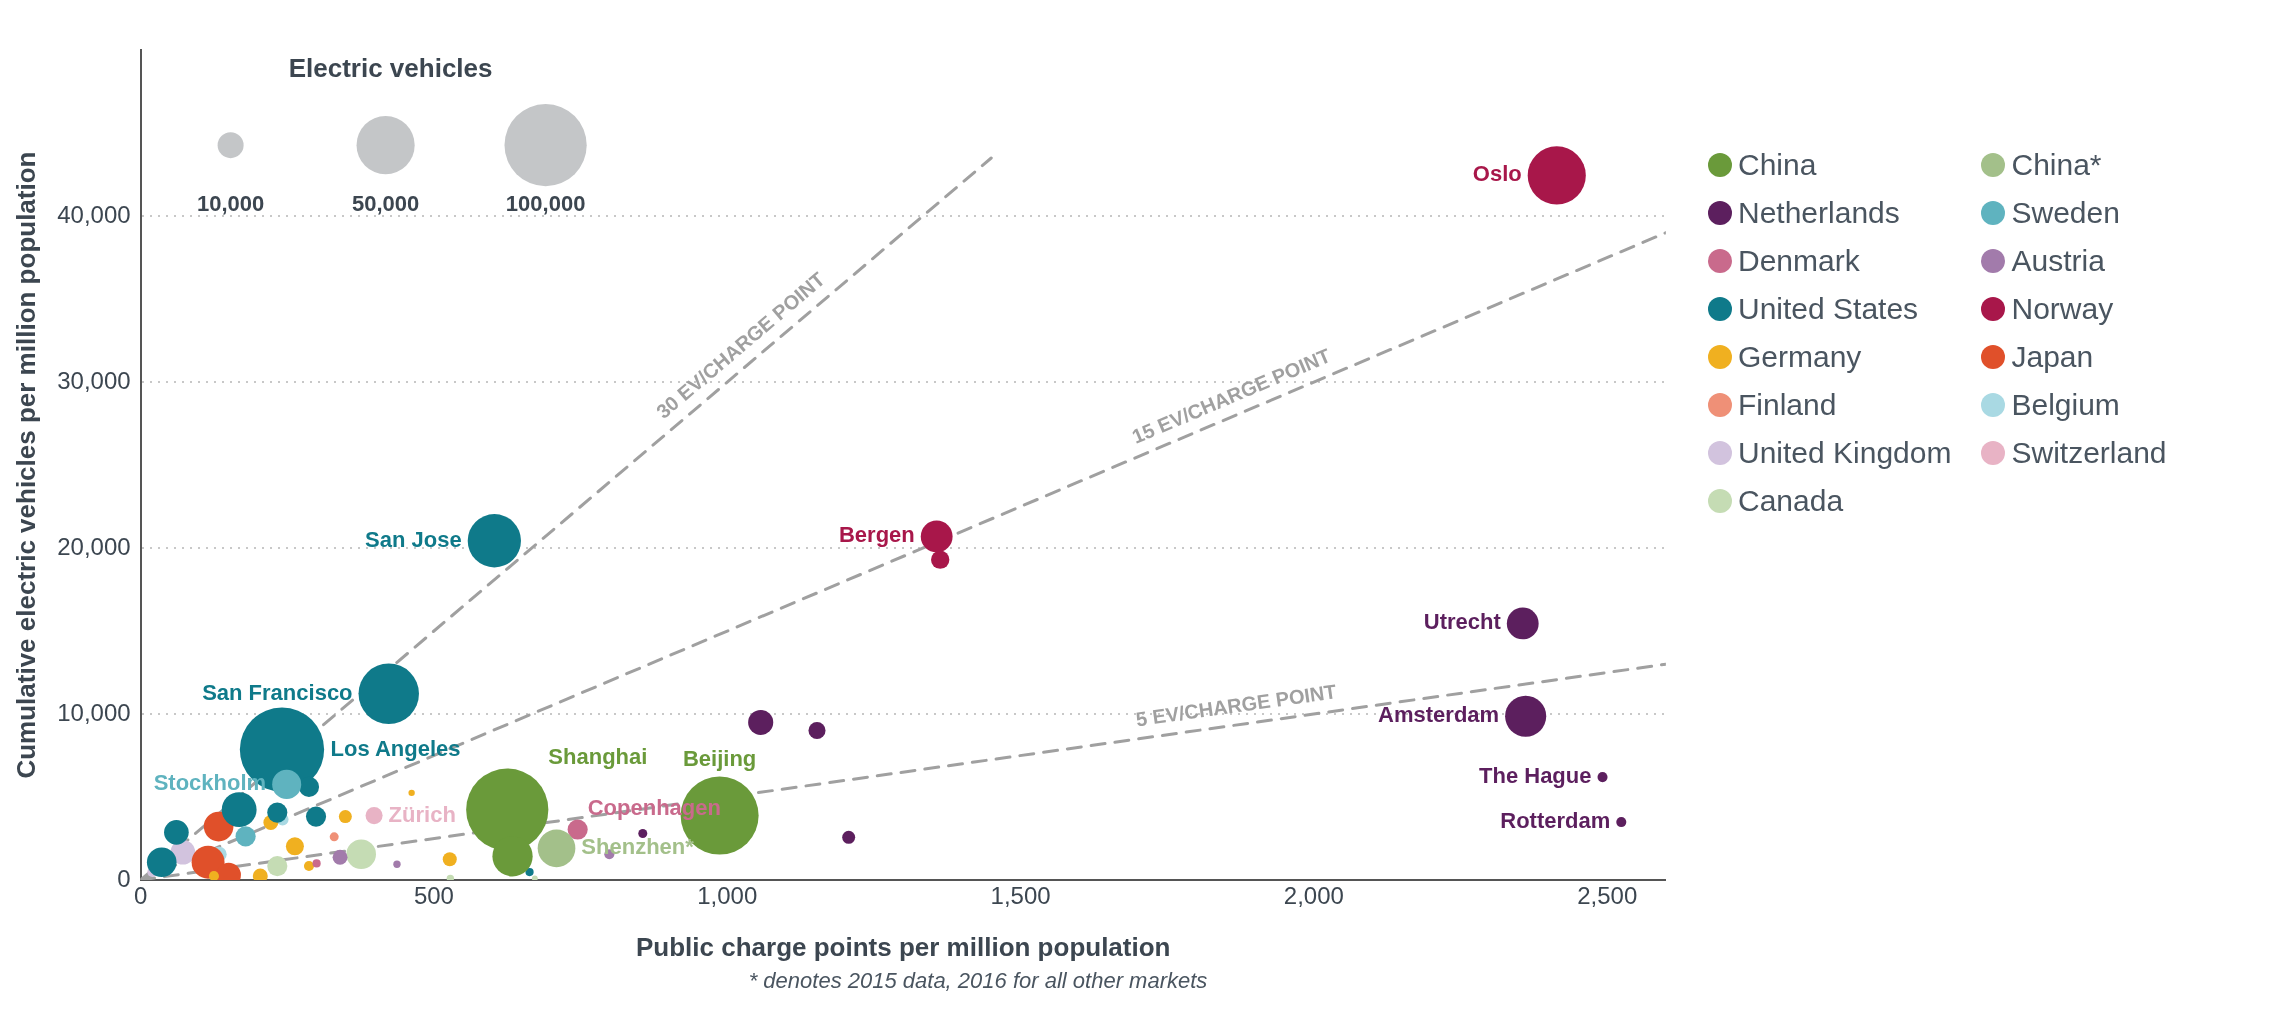 This screenshot has height=1024, width=2294. What do you see at coordinates (1845, 453) in the screenshot?
I see `legend-label: United Kingdom` at bounding box center [1845, 453].